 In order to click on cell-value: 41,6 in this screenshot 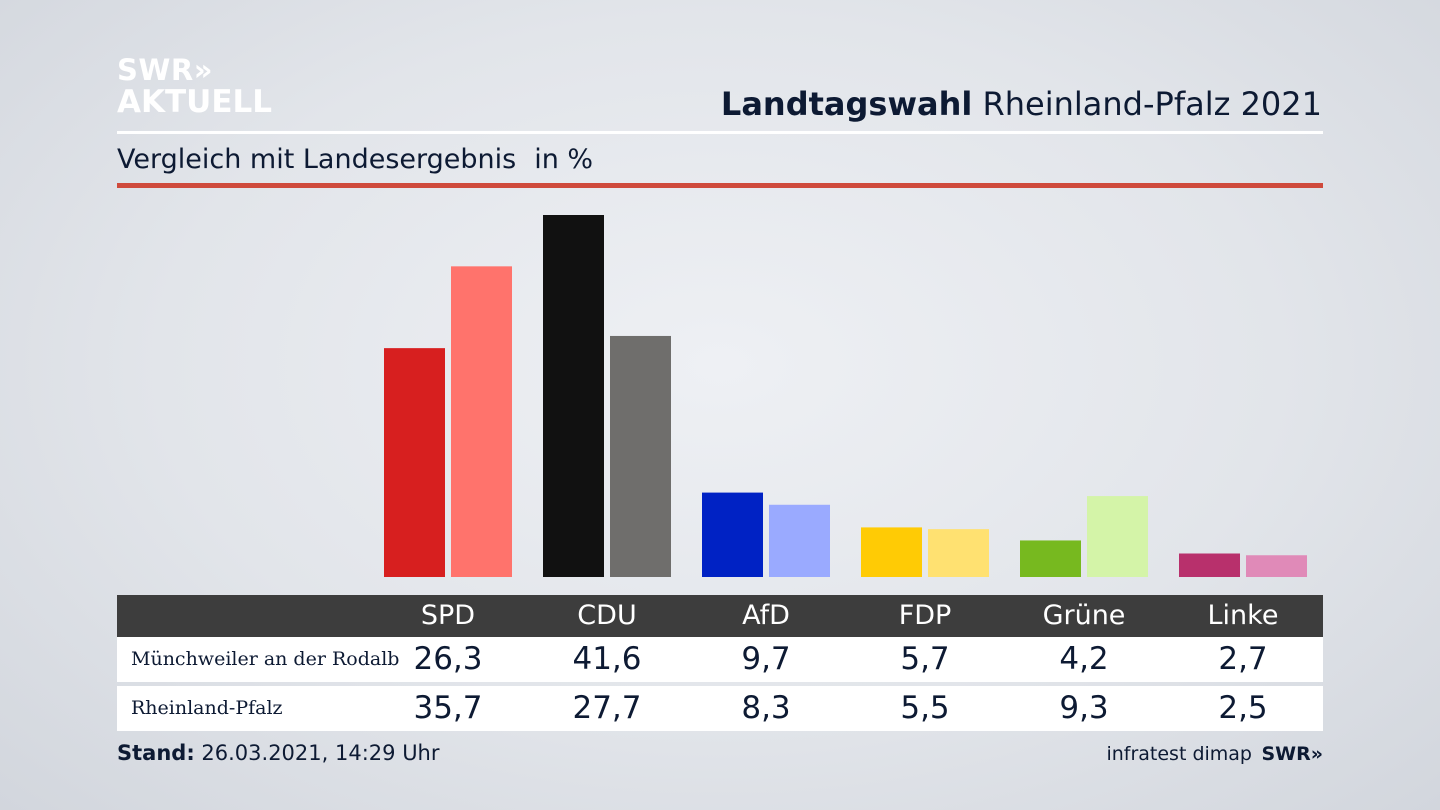, I will do `click(607, 659)`.